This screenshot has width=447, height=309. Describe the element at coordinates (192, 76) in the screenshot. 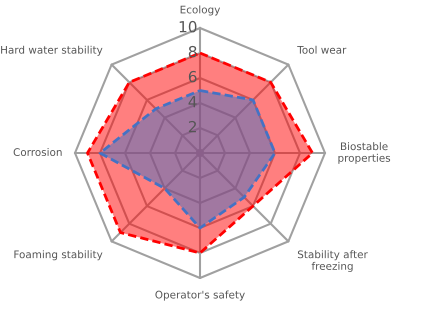

I see `y-tick-label: 6` at that location.